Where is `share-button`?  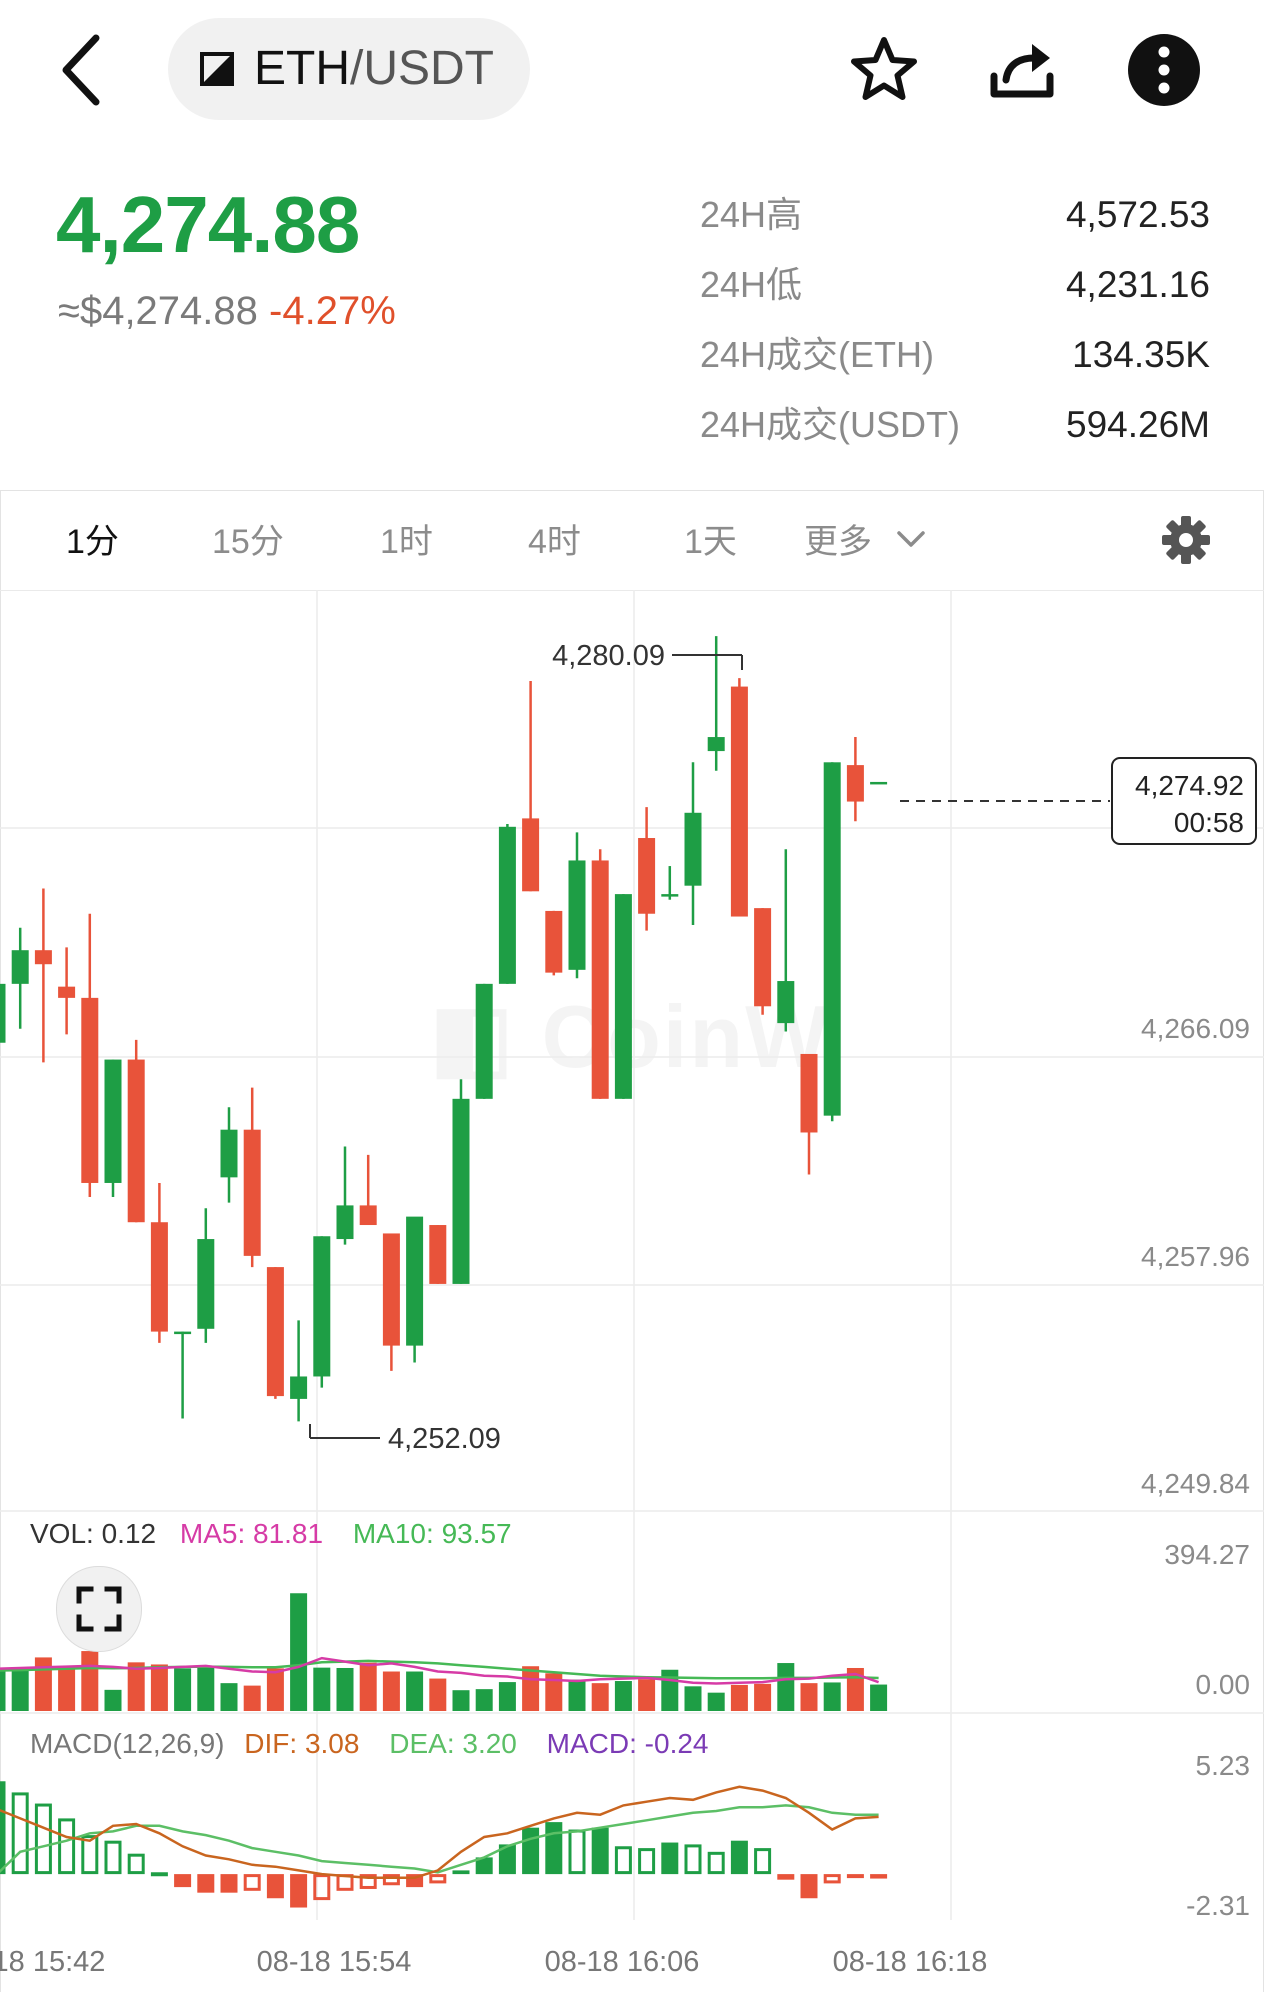 share-button is located at coordinates (1022, 70).